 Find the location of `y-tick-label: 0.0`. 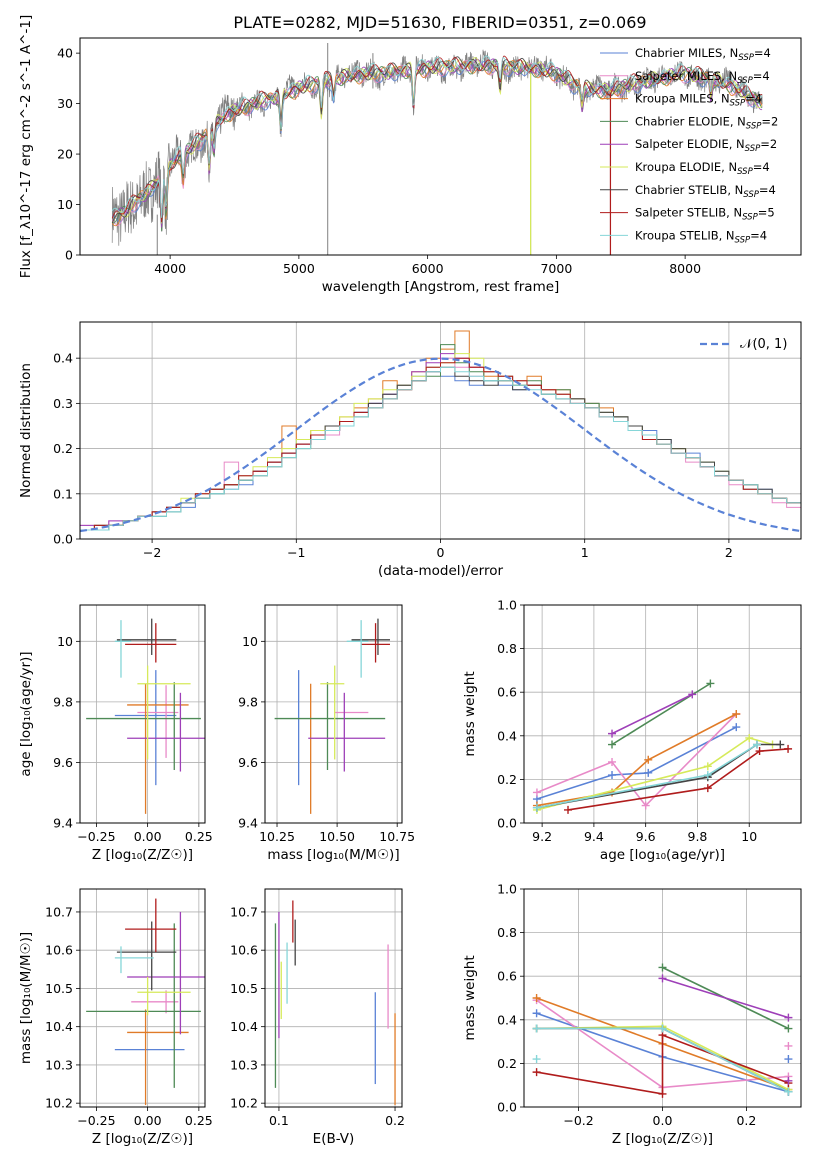

y-tick-label: 0.0 is located at coordinates (63, 539).